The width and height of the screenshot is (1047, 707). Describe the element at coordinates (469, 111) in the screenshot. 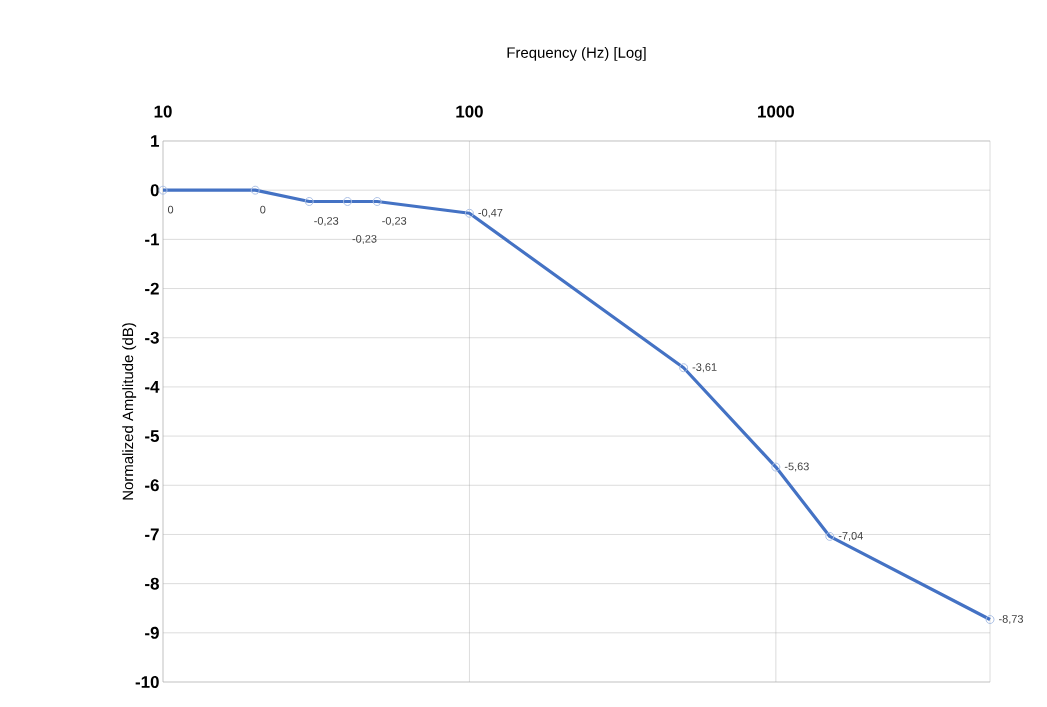

I see `x-tick-label: 100` at that location.